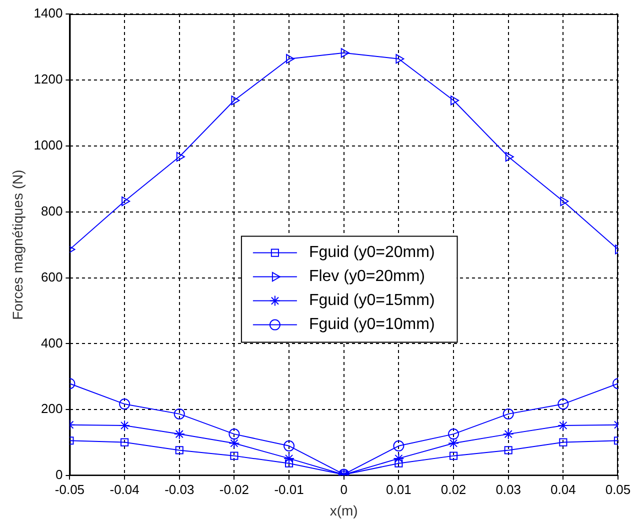 Image resolution: width=638 pixels, height=526 pixels. What do you see at coordinates (371, 301) in the screenshot?
I see `legend-label: Fguid (y0=15mm)` at bounding box center [371, 301].